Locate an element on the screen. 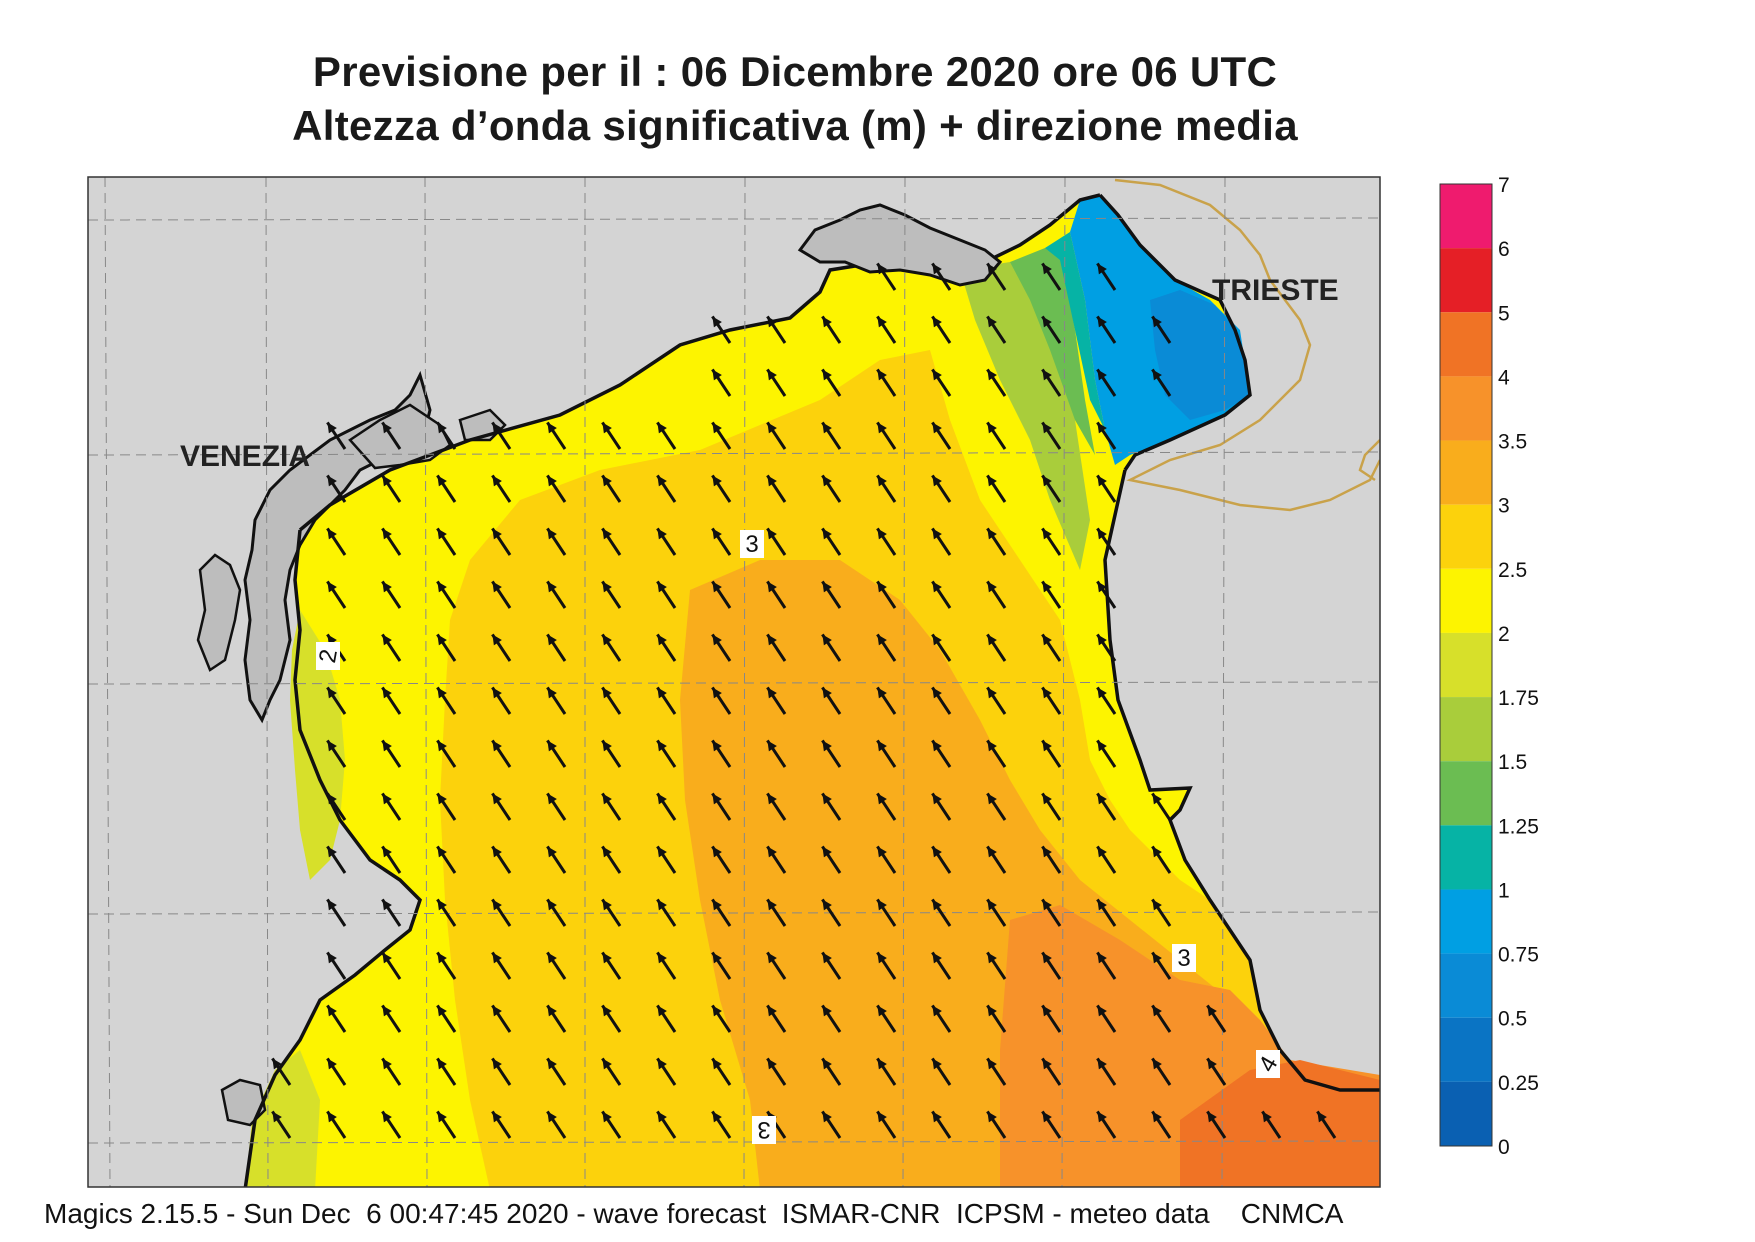  low-wave-zone-sw is located at coordinates (282, 1118).